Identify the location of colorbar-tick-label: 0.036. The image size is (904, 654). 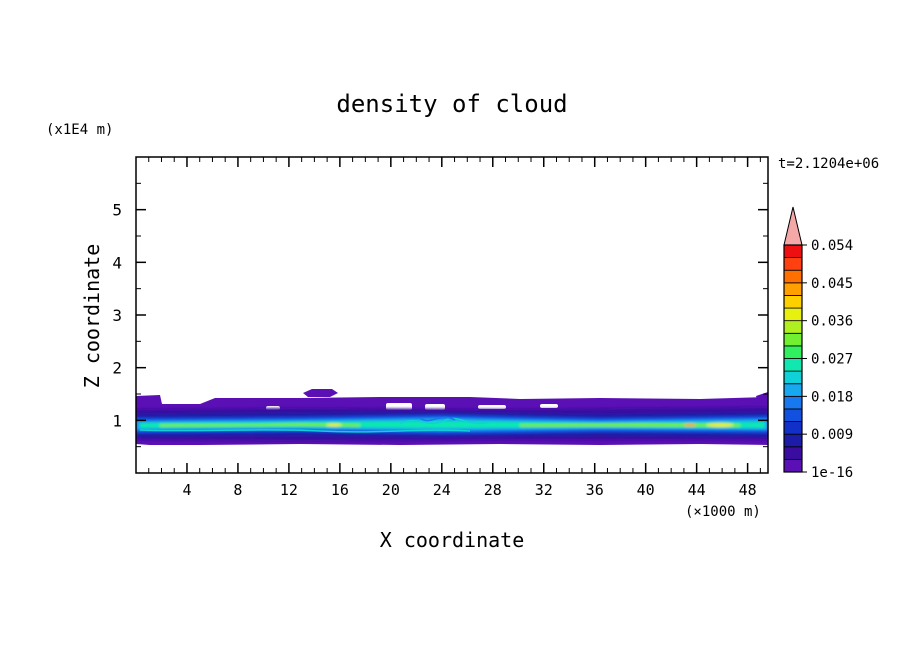
(832, 322).